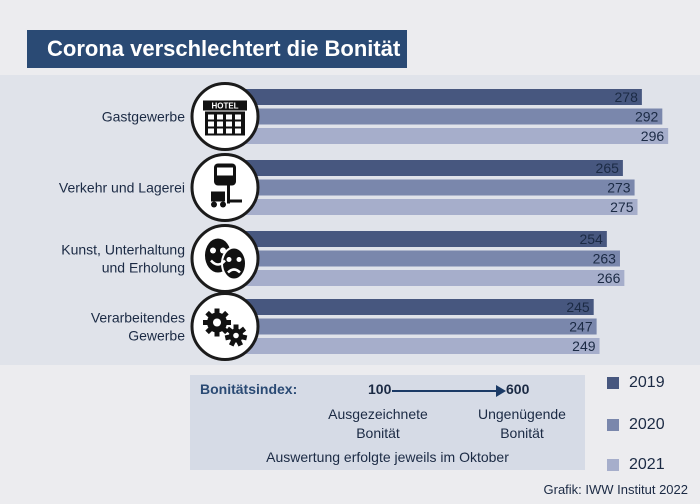  Describe the element at coordinates (387, 457) in the screenshot. I see `index-note: Auswertung erfolgte jeweils im Oktober` at that location.